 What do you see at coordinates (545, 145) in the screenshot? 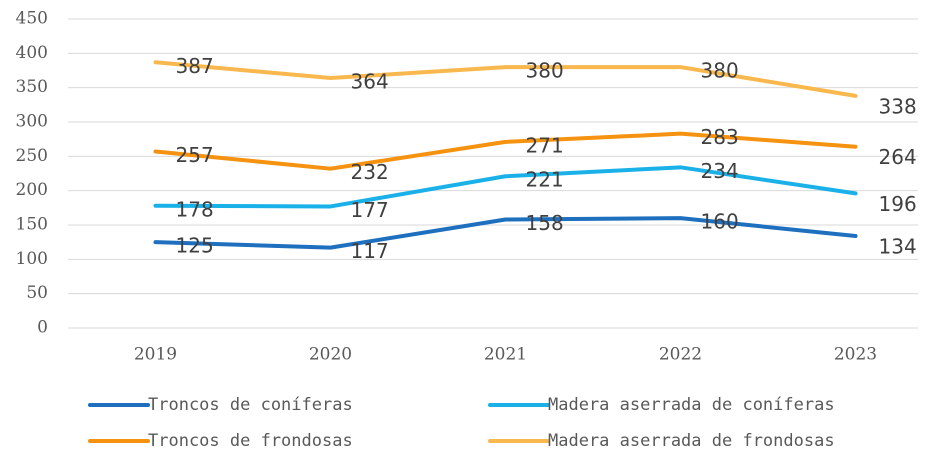
I see `data-label: 271` at bounding box center [545, 145].